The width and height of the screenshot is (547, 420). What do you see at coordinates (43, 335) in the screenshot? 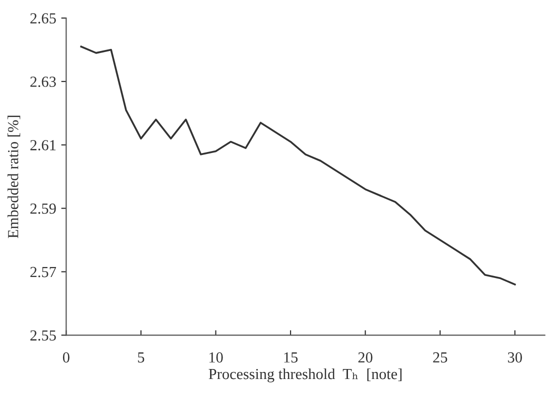
I see `y-tick-label: 2.55` at bounding box center [43, 335].